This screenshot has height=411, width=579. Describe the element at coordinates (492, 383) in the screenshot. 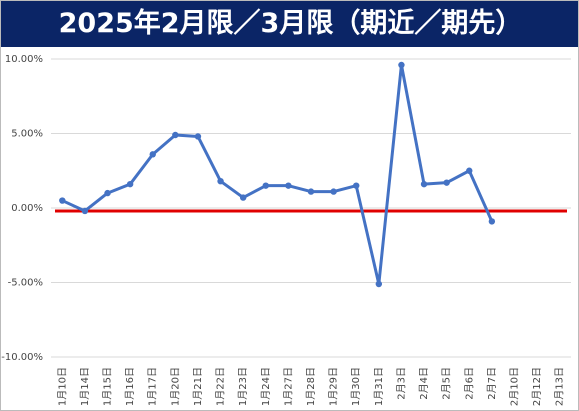

I see `x-tick-label: 2月7日` at that location.